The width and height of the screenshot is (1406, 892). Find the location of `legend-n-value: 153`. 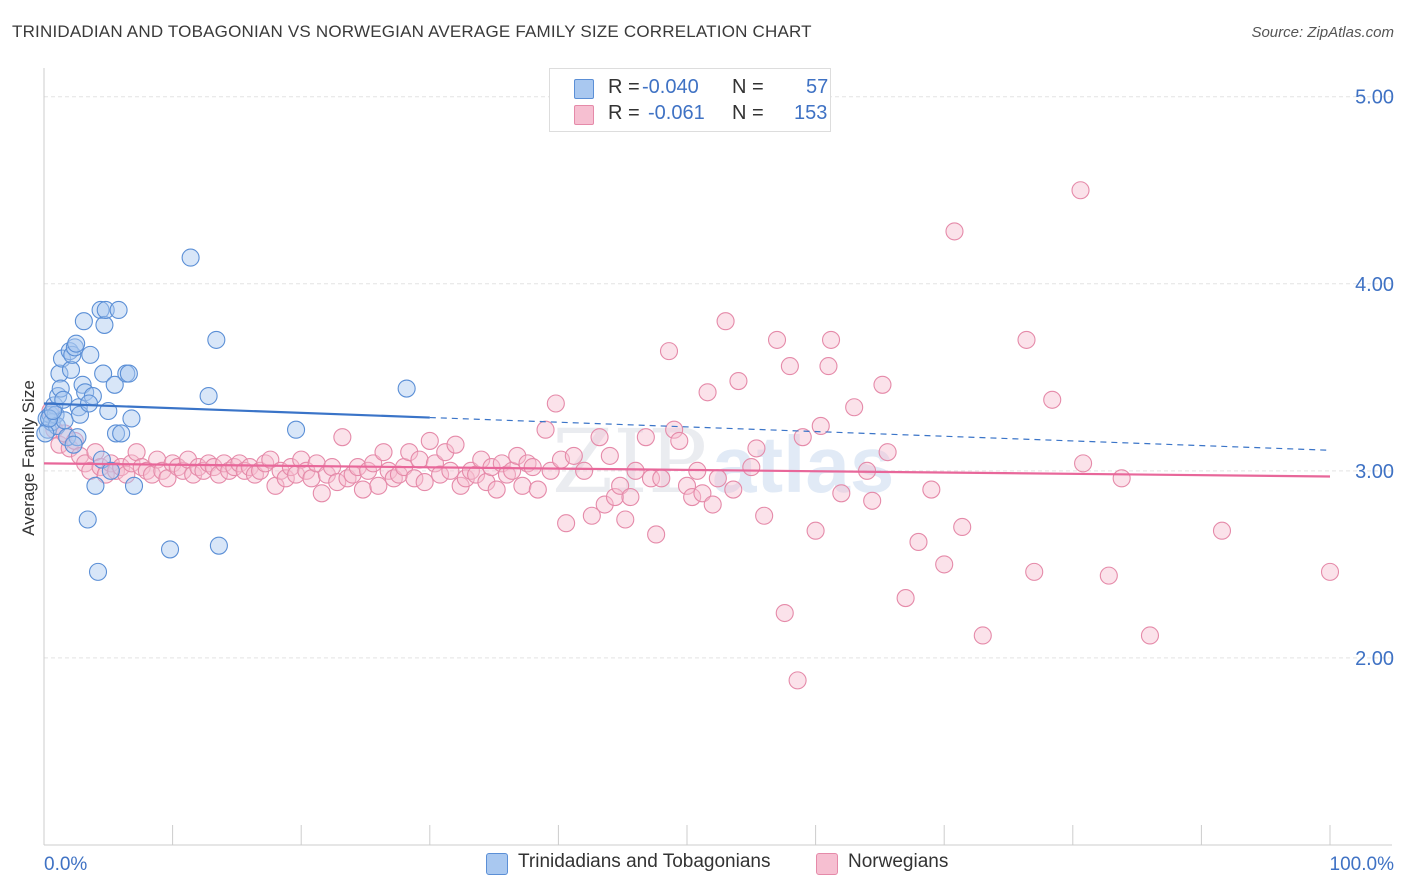

legend-n-value: 153 is located at coordinates (811, 113).